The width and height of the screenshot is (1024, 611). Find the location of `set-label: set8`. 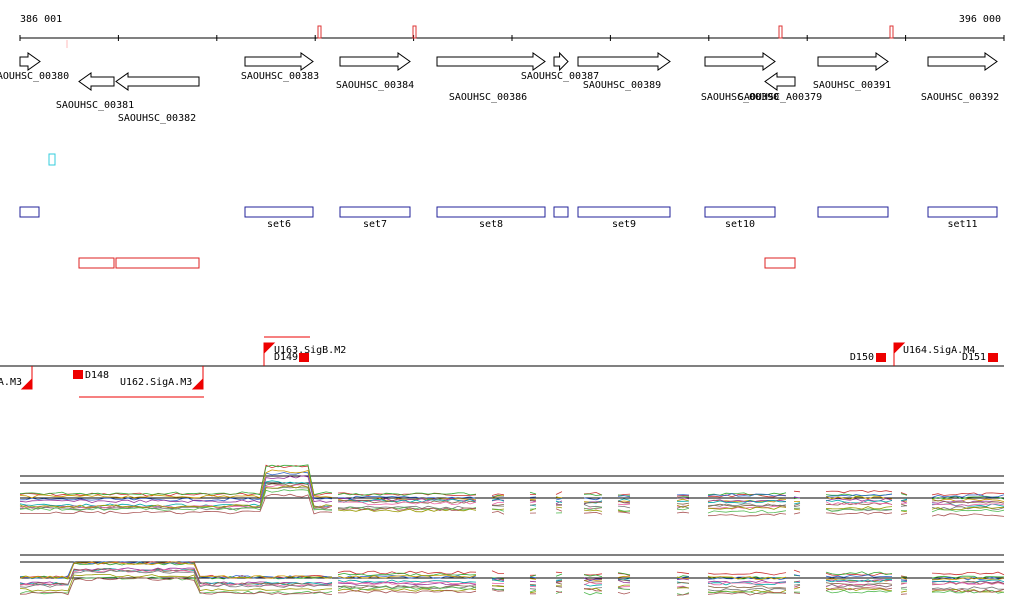

set-label: set8 is located at coordinates (491, 224).